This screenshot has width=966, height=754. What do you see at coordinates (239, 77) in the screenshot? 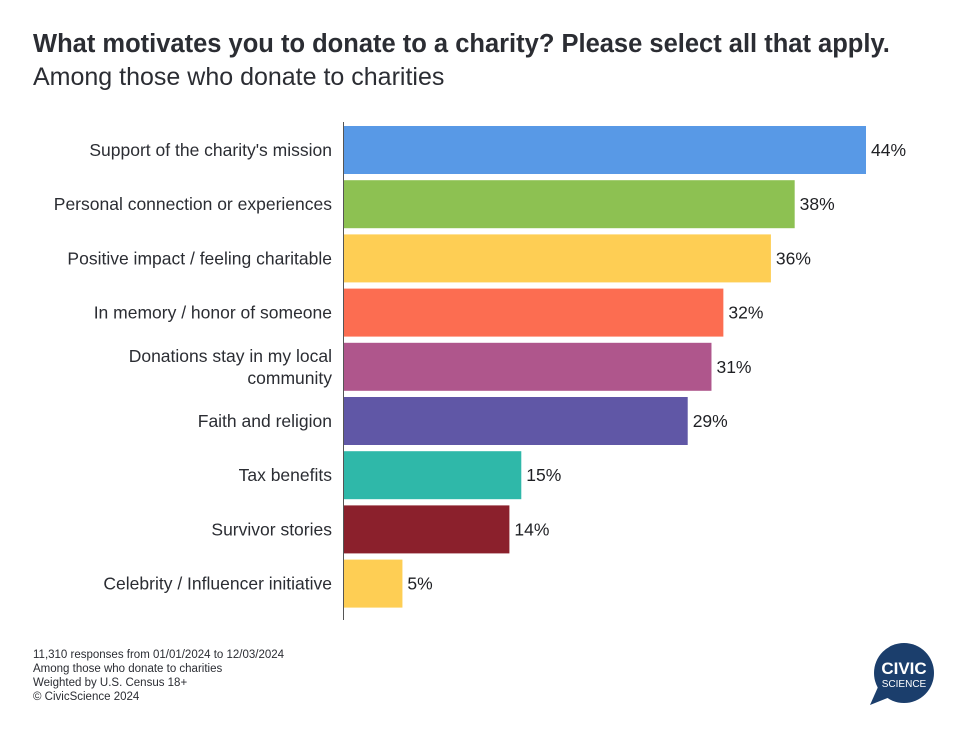
I see `chart-subtitle: Among those who donate to charities` at bounding box center [239, 77].